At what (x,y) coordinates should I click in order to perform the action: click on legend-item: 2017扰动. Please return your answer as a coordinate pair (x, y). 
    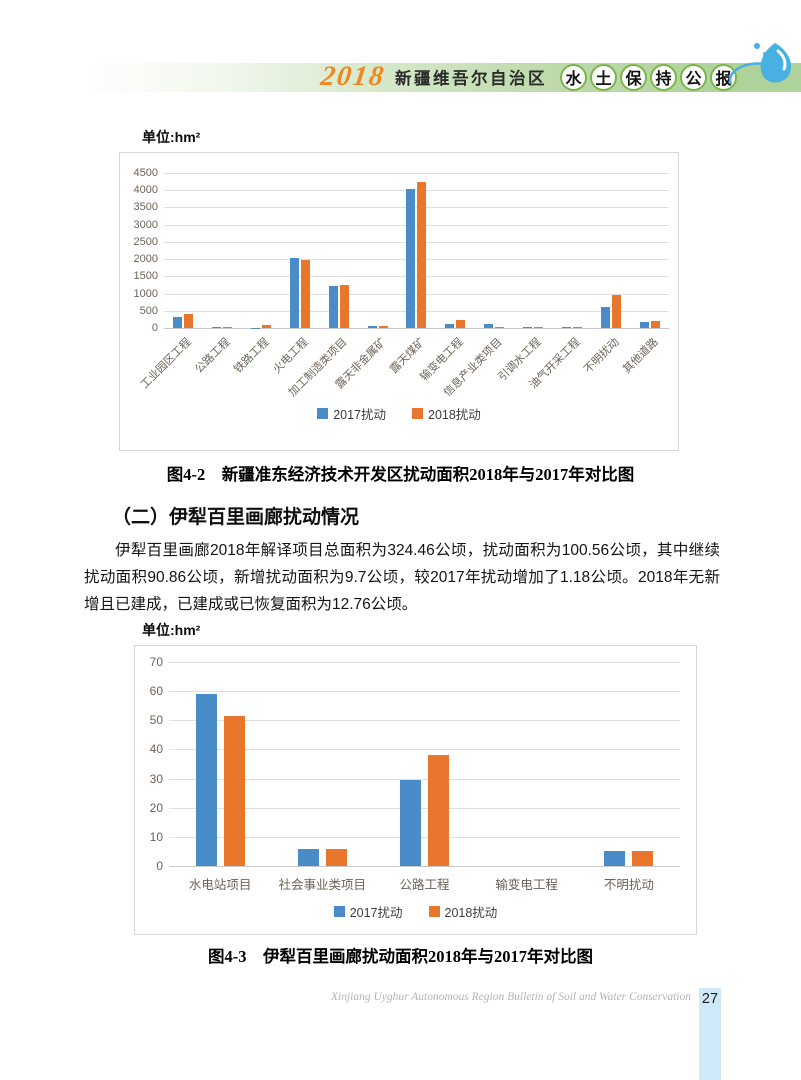
    Looking at the image, I should click on (351, 413).